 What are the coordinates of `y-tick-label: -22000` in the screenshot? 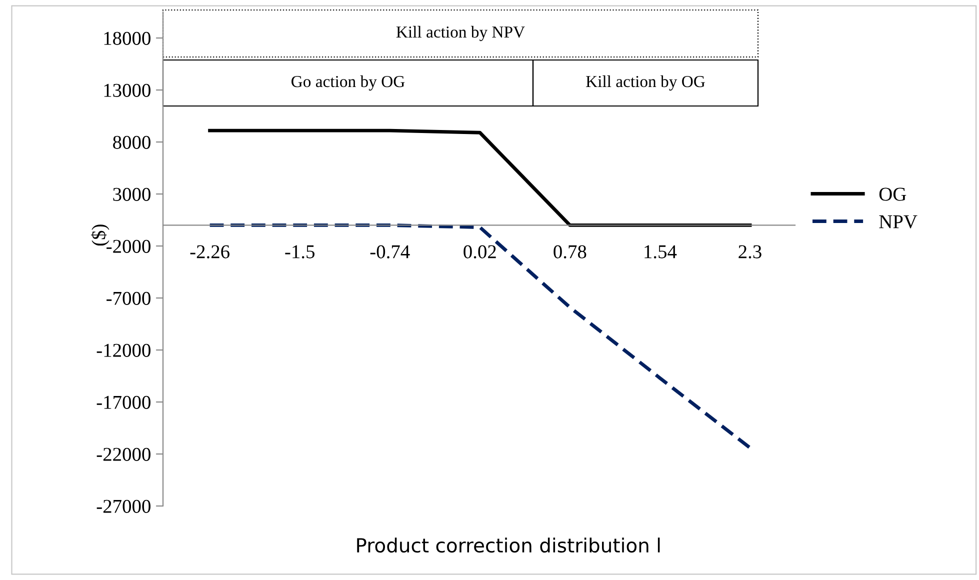 It's located at (123, 454).